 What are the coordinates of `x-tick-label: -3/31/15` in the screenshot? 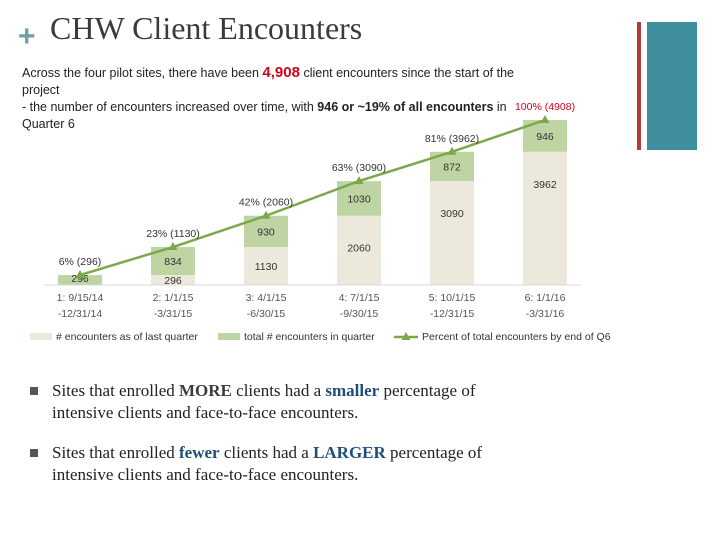 It's located at (173, 314).